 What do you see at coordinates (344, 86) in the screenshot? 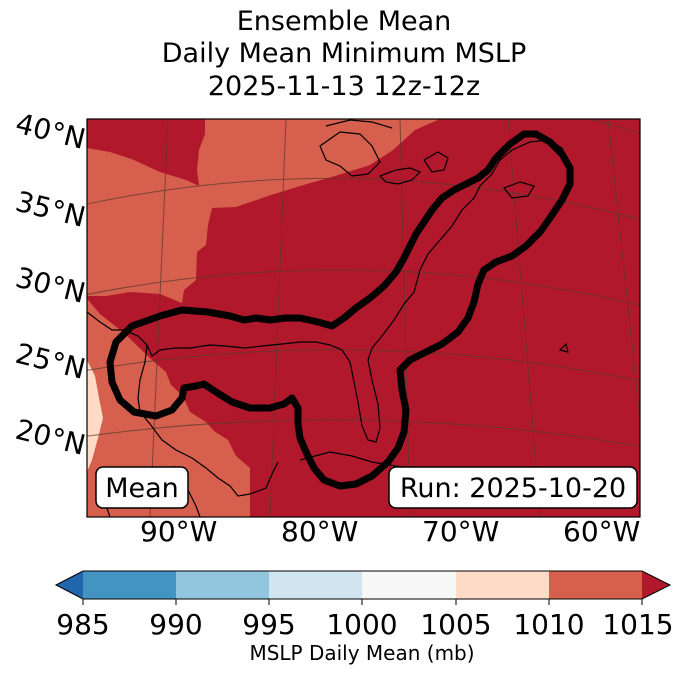
I see `chart-title-line-3: 2025-11-13 12z-12z` at bounding box center [344, 86].